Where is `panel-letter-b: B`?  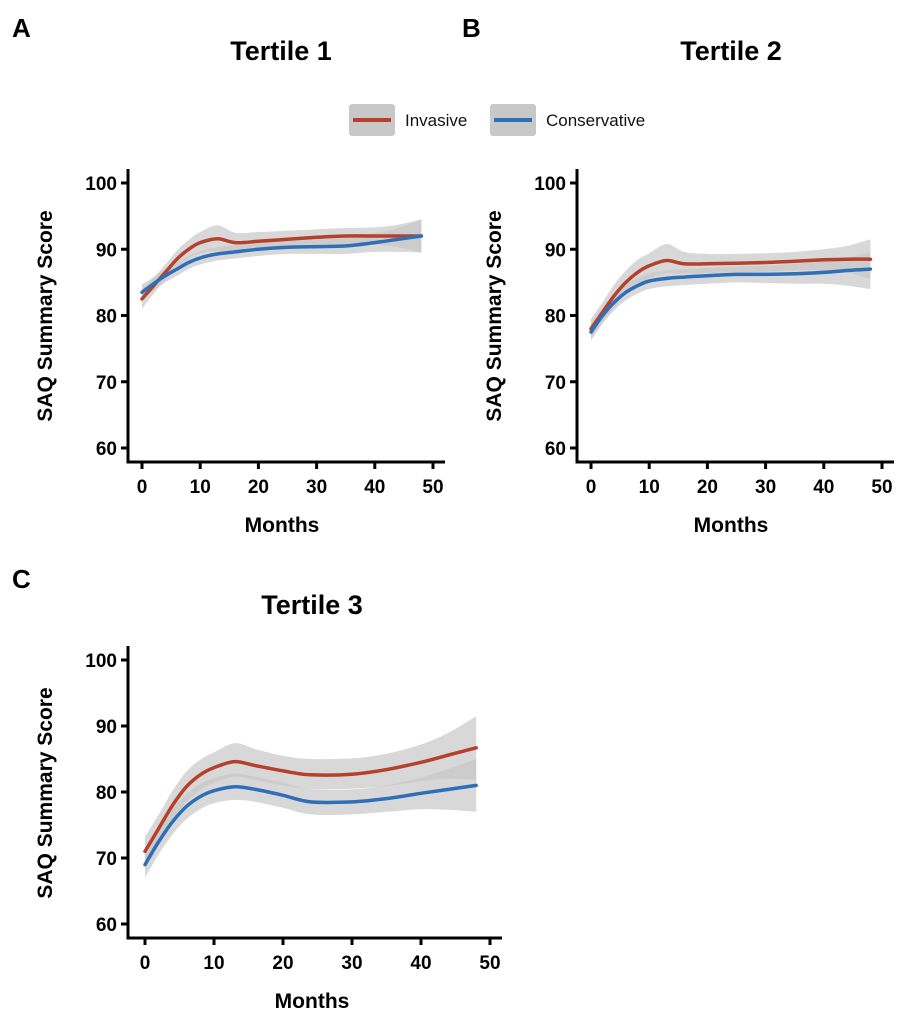
panel-letter-b: B is located at coordinates (471, 28).